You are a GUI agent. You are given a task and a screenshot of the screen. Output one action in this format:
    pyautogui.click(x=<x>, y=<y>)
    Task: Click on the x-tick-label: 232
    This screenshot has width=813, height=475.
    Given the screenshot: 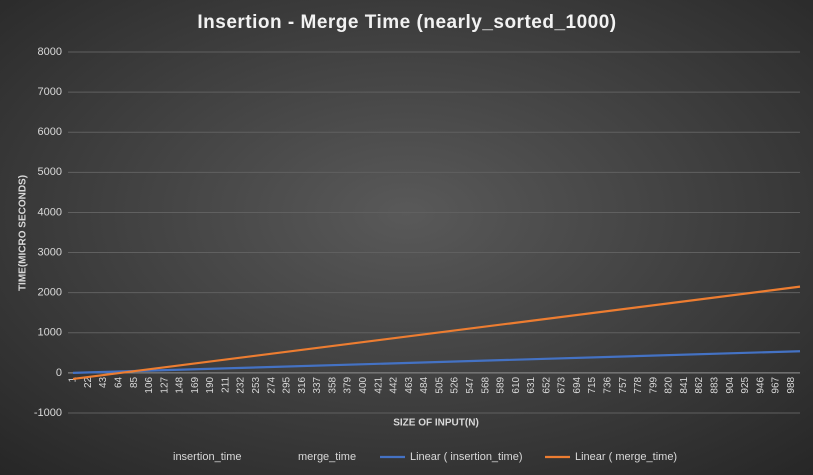 What is the action you would take?
    pyautogui.click(x=241, y=384)
    